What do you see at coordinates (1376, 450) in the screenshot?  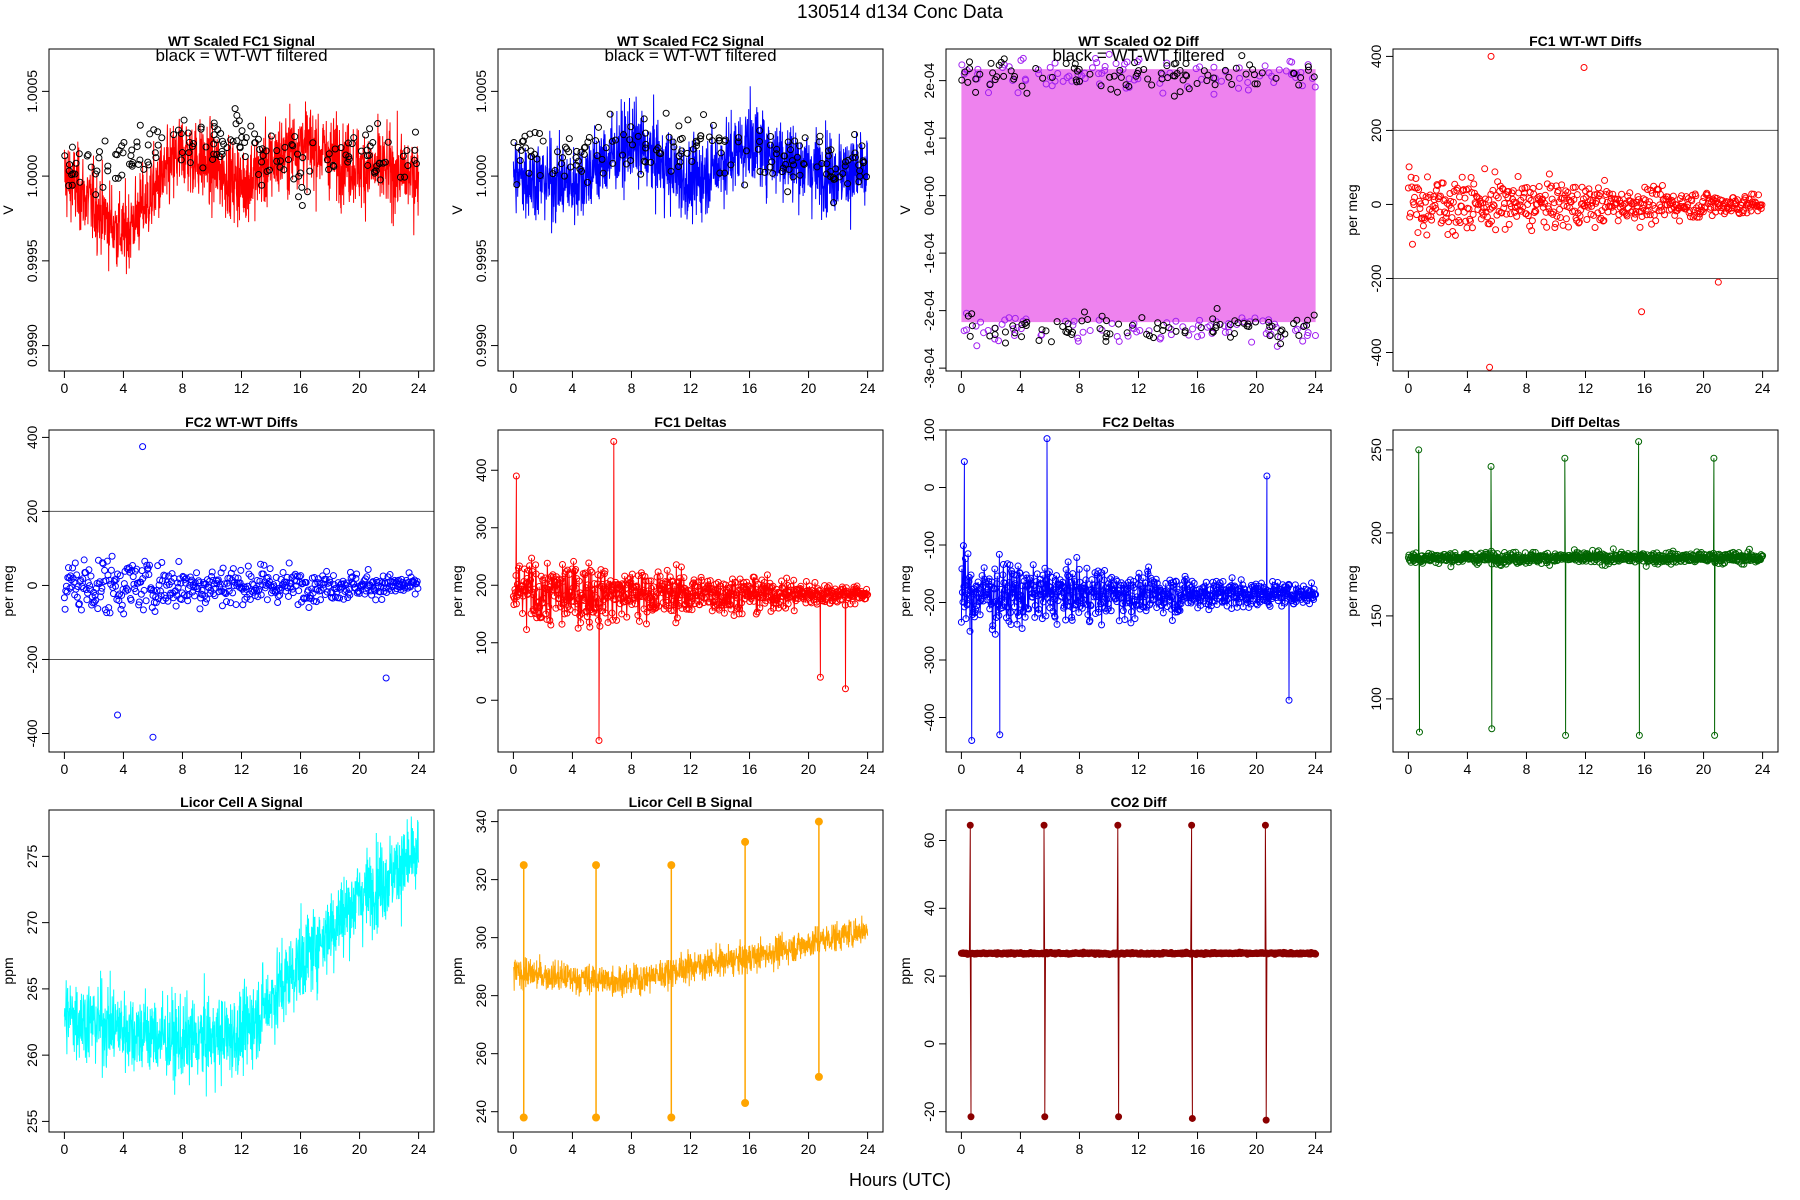 I see `y-tick-label: 250` at bounding box center [1376, 450].